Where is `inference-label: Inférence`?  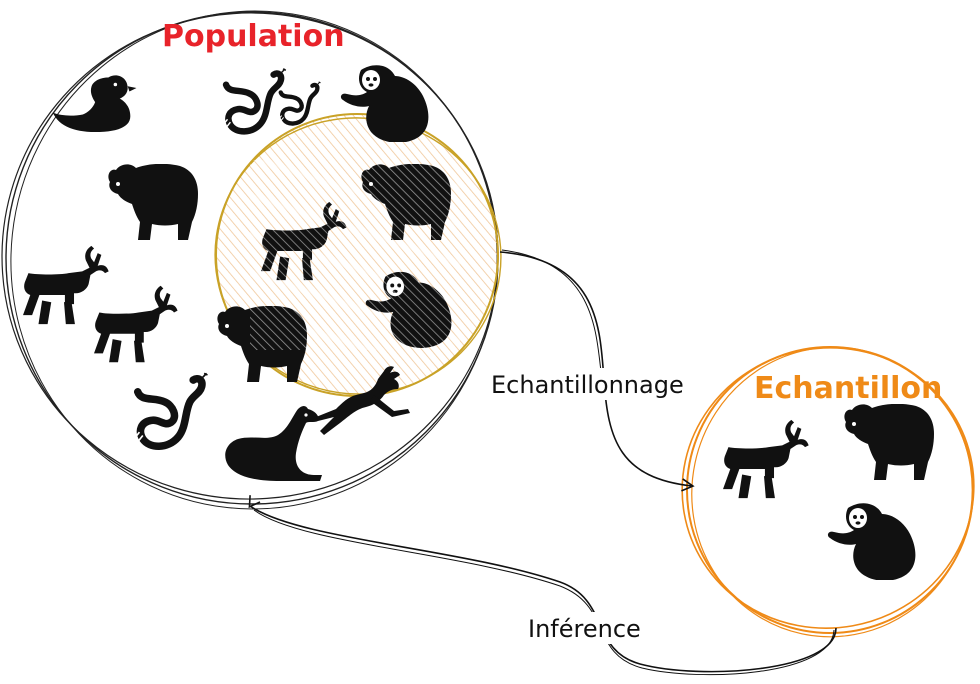 inference-label: Inférence is located at coordinates (584, 629).